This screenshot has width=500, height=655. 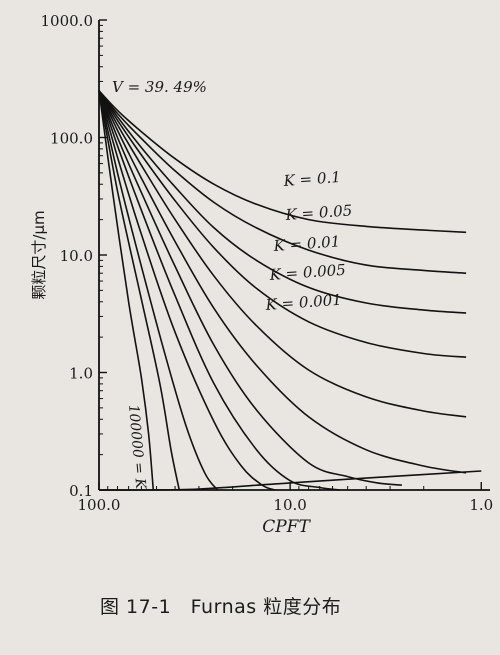 What do you see at coordinates (76, 256) in the screenshot?
I see `y-tick-label: 10.0` at bounding box center [76, 256].